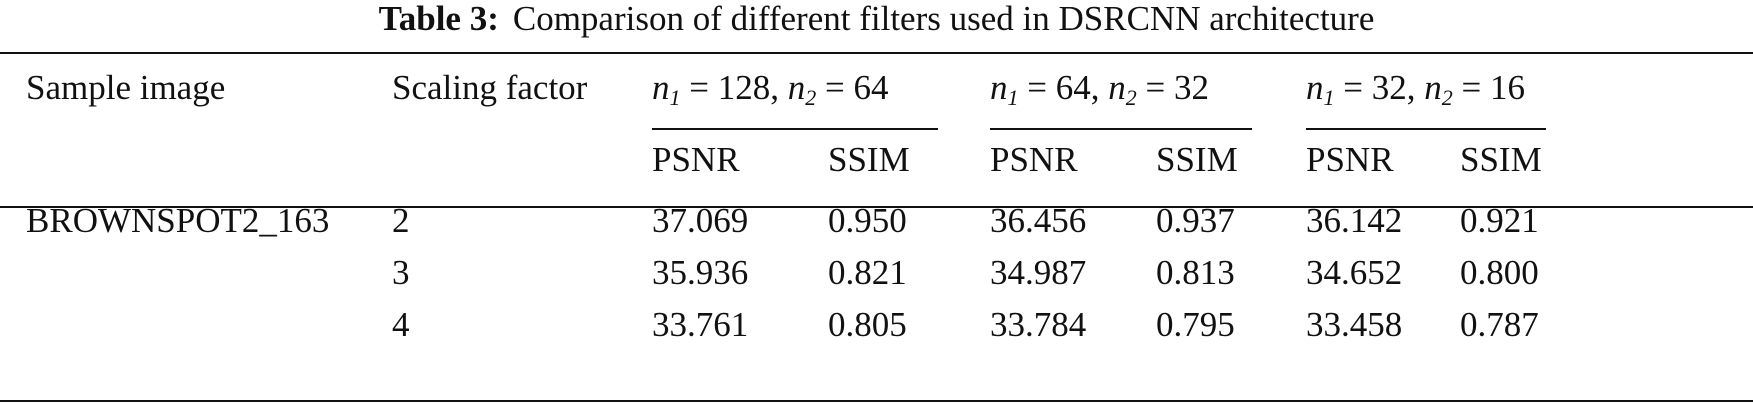  Describe the element at coordinates (401, 220) in the screenshot. I see `row-1-scale: 2` at that location.